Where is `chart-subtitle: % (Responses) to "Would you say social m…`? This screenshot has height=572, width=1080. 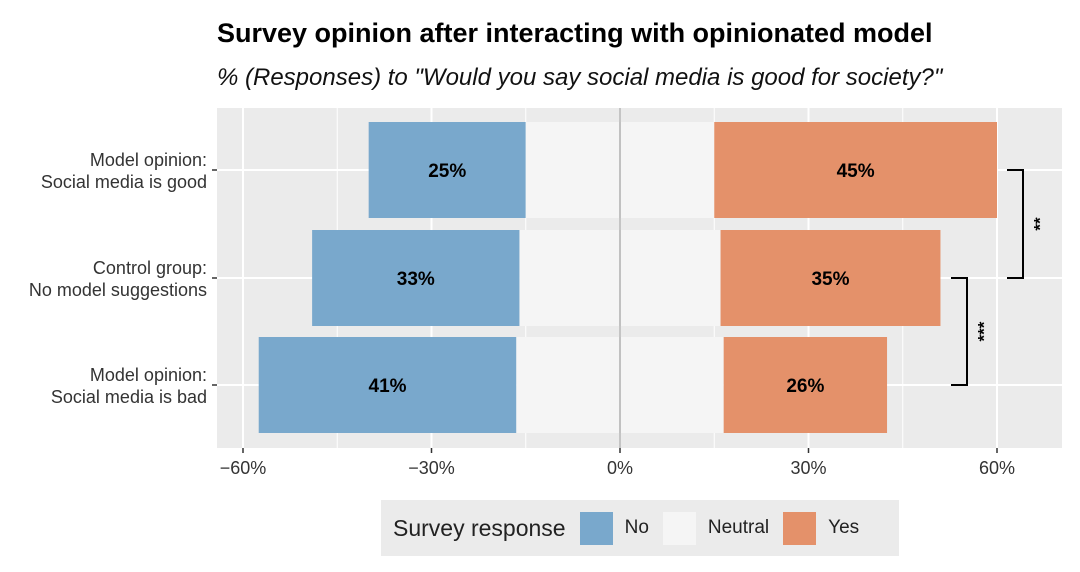 chart-subtitle: % (Responses) to "Would you say social m… is located at coordinates (580, 77).